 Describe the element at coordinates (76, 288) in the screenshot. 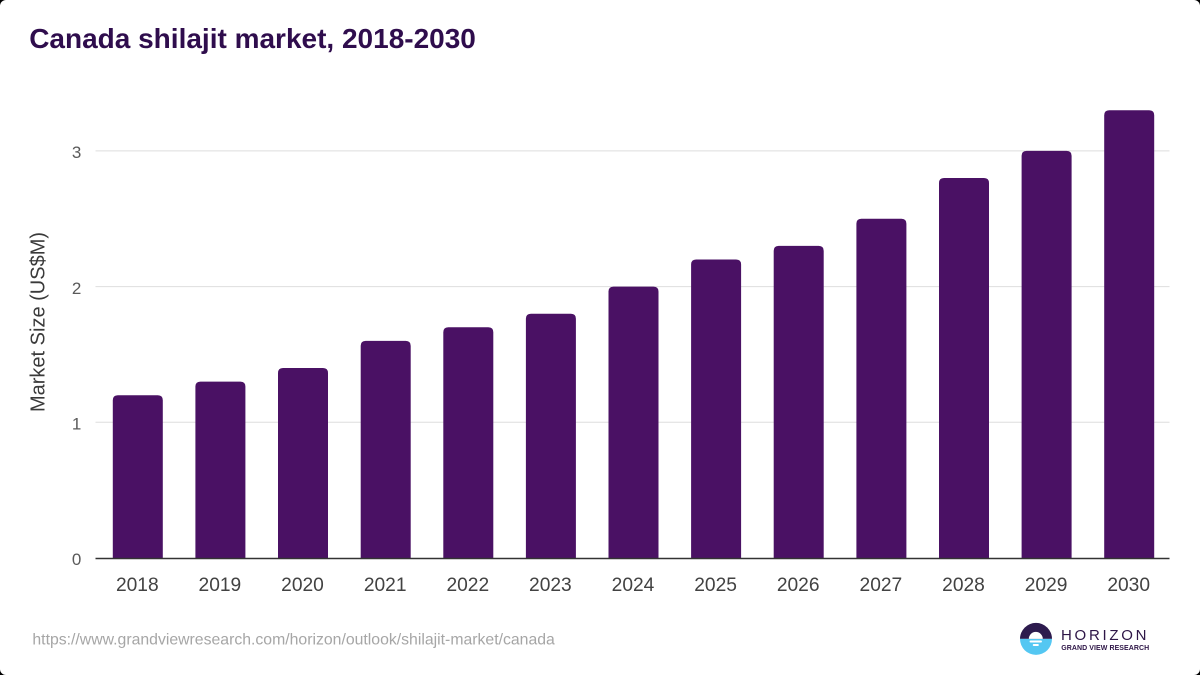

I see `svg-text: 2` at that location.